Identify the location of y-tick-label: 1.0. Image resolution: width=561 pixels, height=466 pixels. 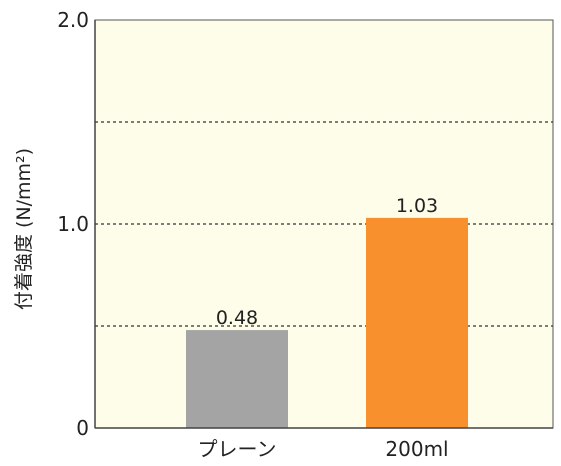
(73, 224).